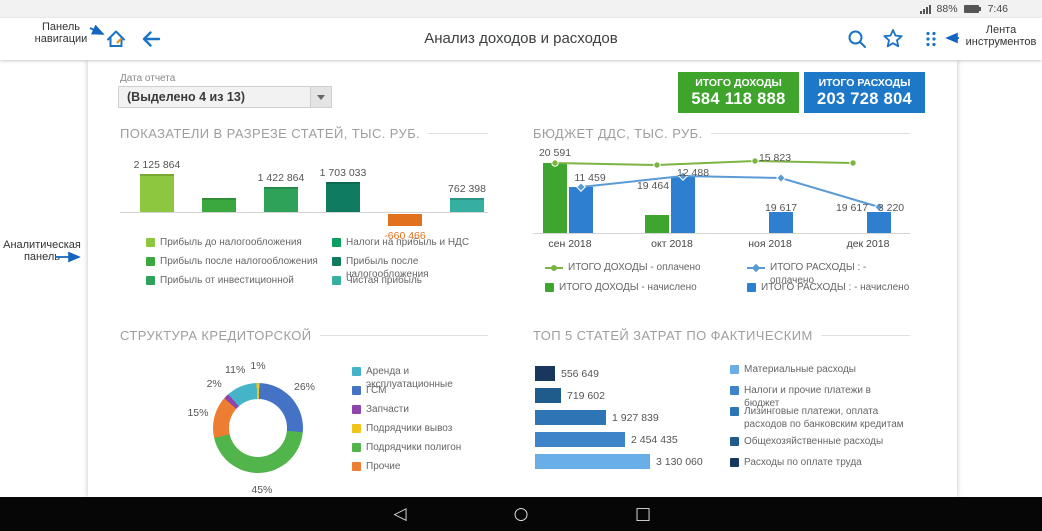 Image resolution: width=1042 pixels, height=531 pixels. Describe the element at coordinates (947, 9) in the screenshot. I see `battery-percent: 88%` at that location.